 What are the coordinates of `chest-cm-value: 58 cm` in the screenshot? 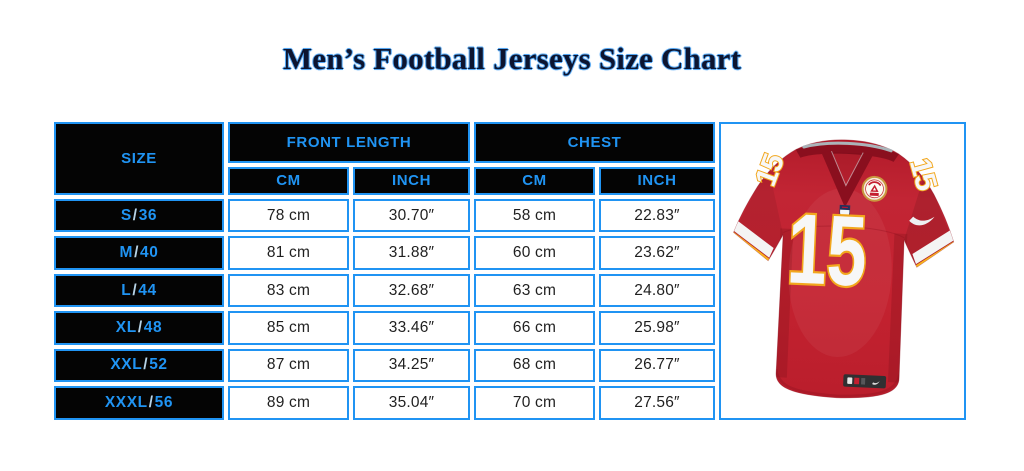 It's located at (535, 215).